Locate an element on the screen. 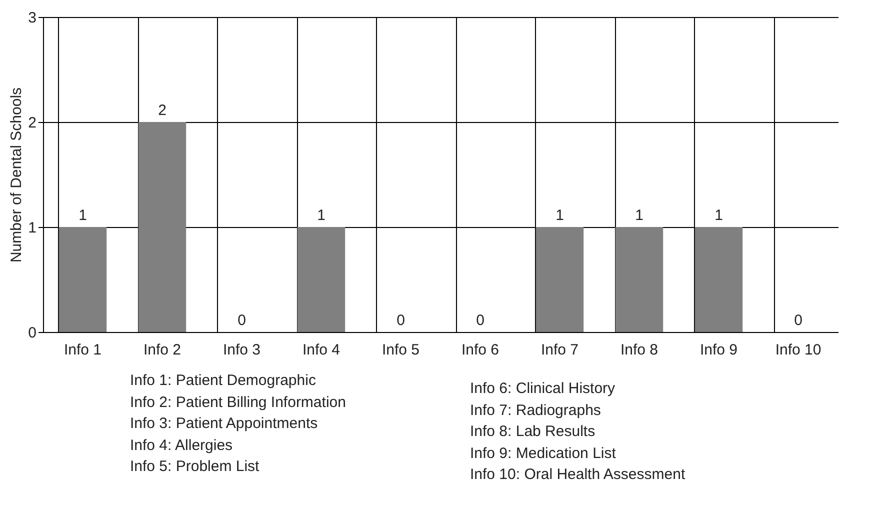 This screenshot has width=889, height=510. x-tick-label: Info 9 is located at coordinates (719, 350).